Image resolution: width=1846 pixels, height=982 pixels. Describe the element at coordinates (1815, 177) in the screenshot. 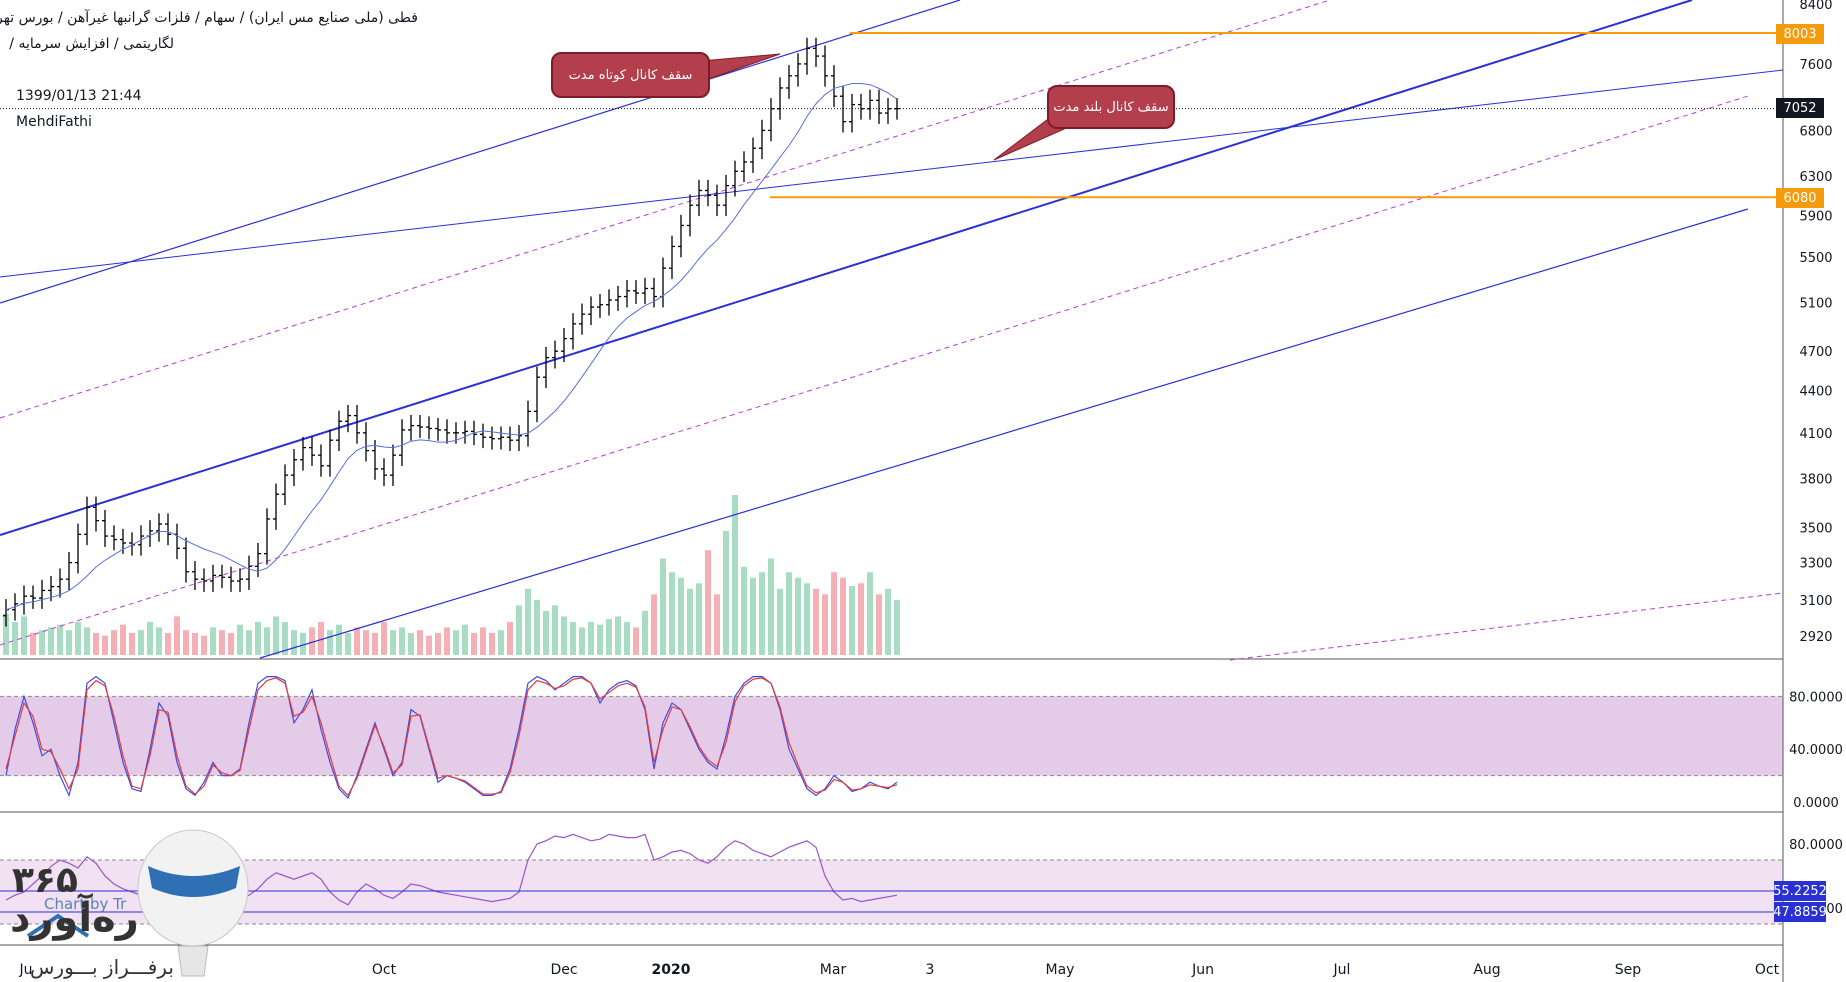

I see `y-tick-label: 6300` at that location.